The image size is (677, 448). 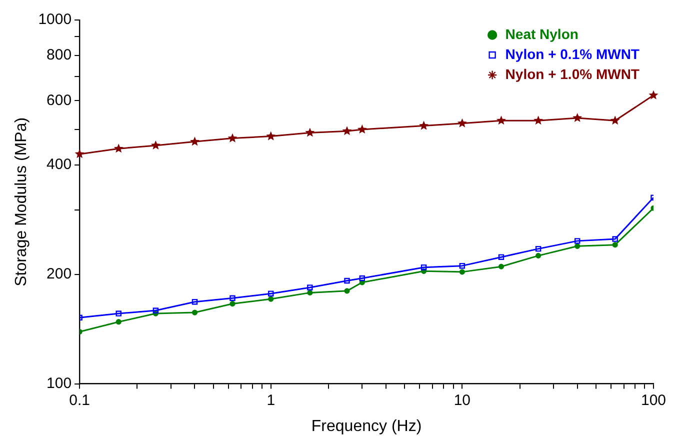 What do you see at coordinates (59, 164) in the screenshot?
I see `y-tick-label: 400` at bounding box center [59, 164].